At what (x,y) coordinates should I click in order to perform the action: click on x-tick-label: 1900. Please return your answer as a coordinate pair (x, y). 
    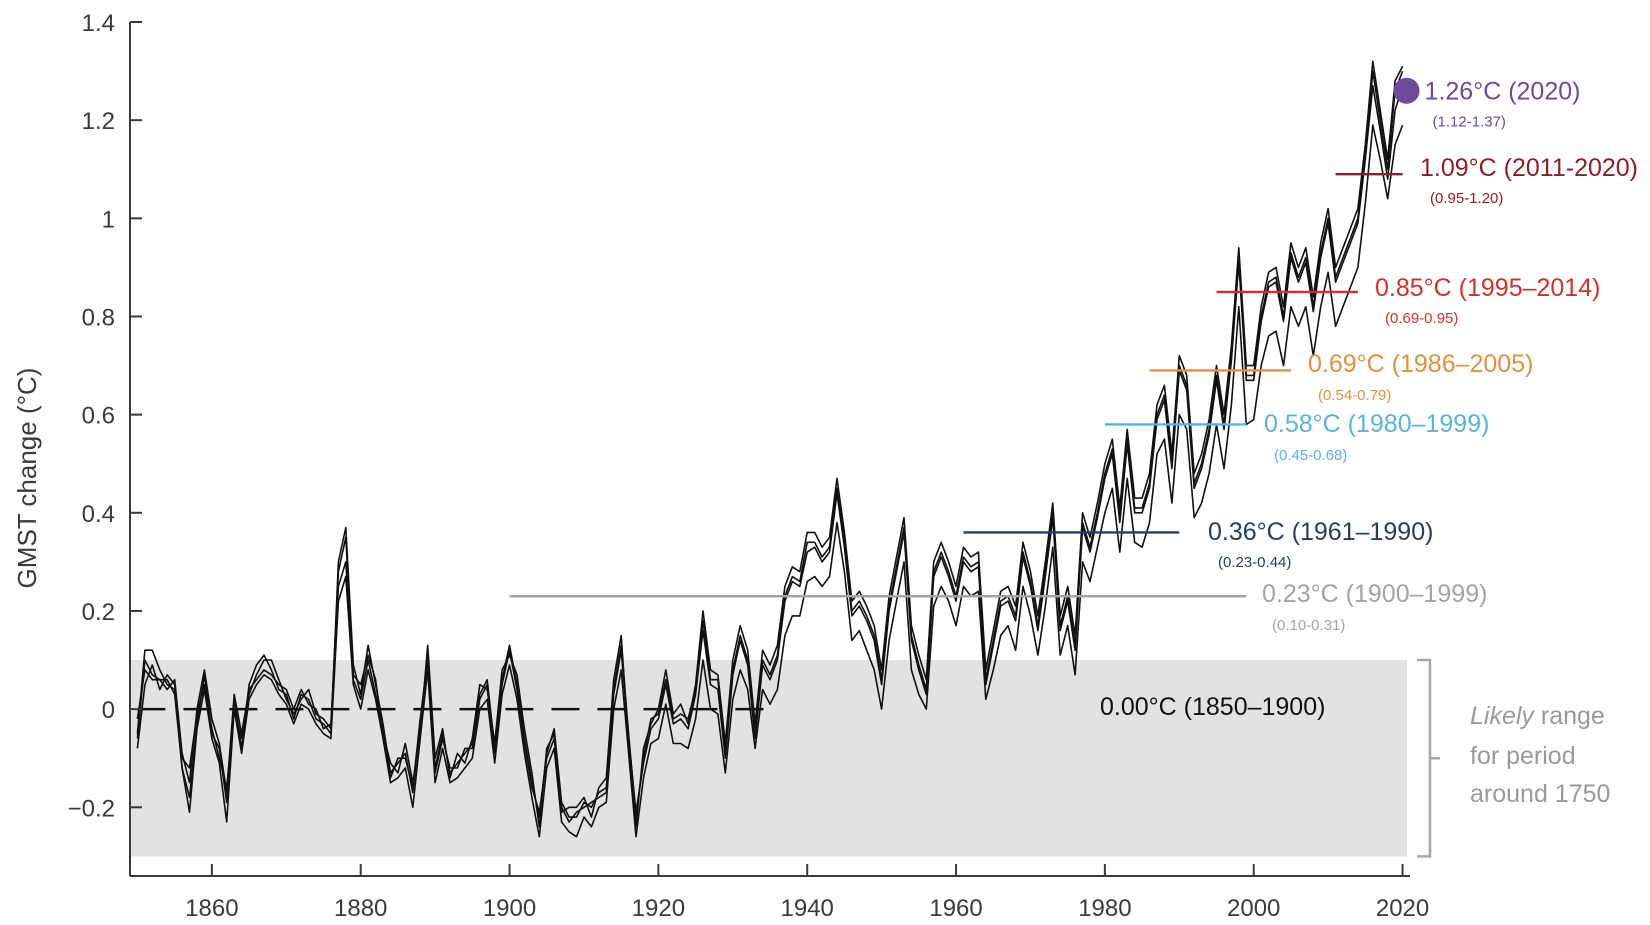
    Looking at the image, I should click on (509, 908).